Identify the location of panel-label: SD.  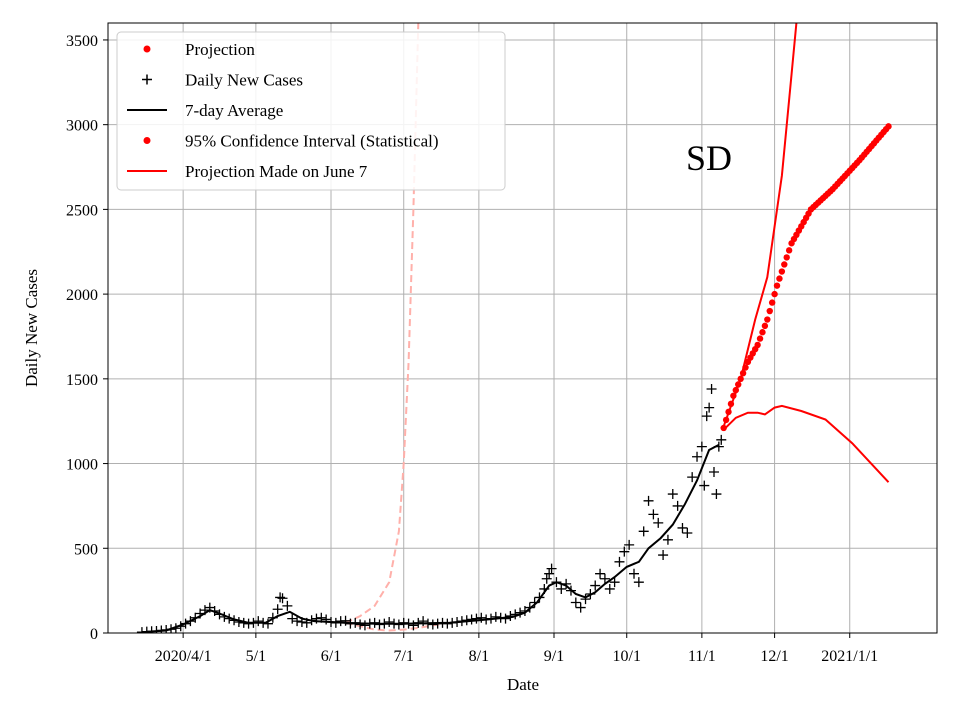
(709, 158).